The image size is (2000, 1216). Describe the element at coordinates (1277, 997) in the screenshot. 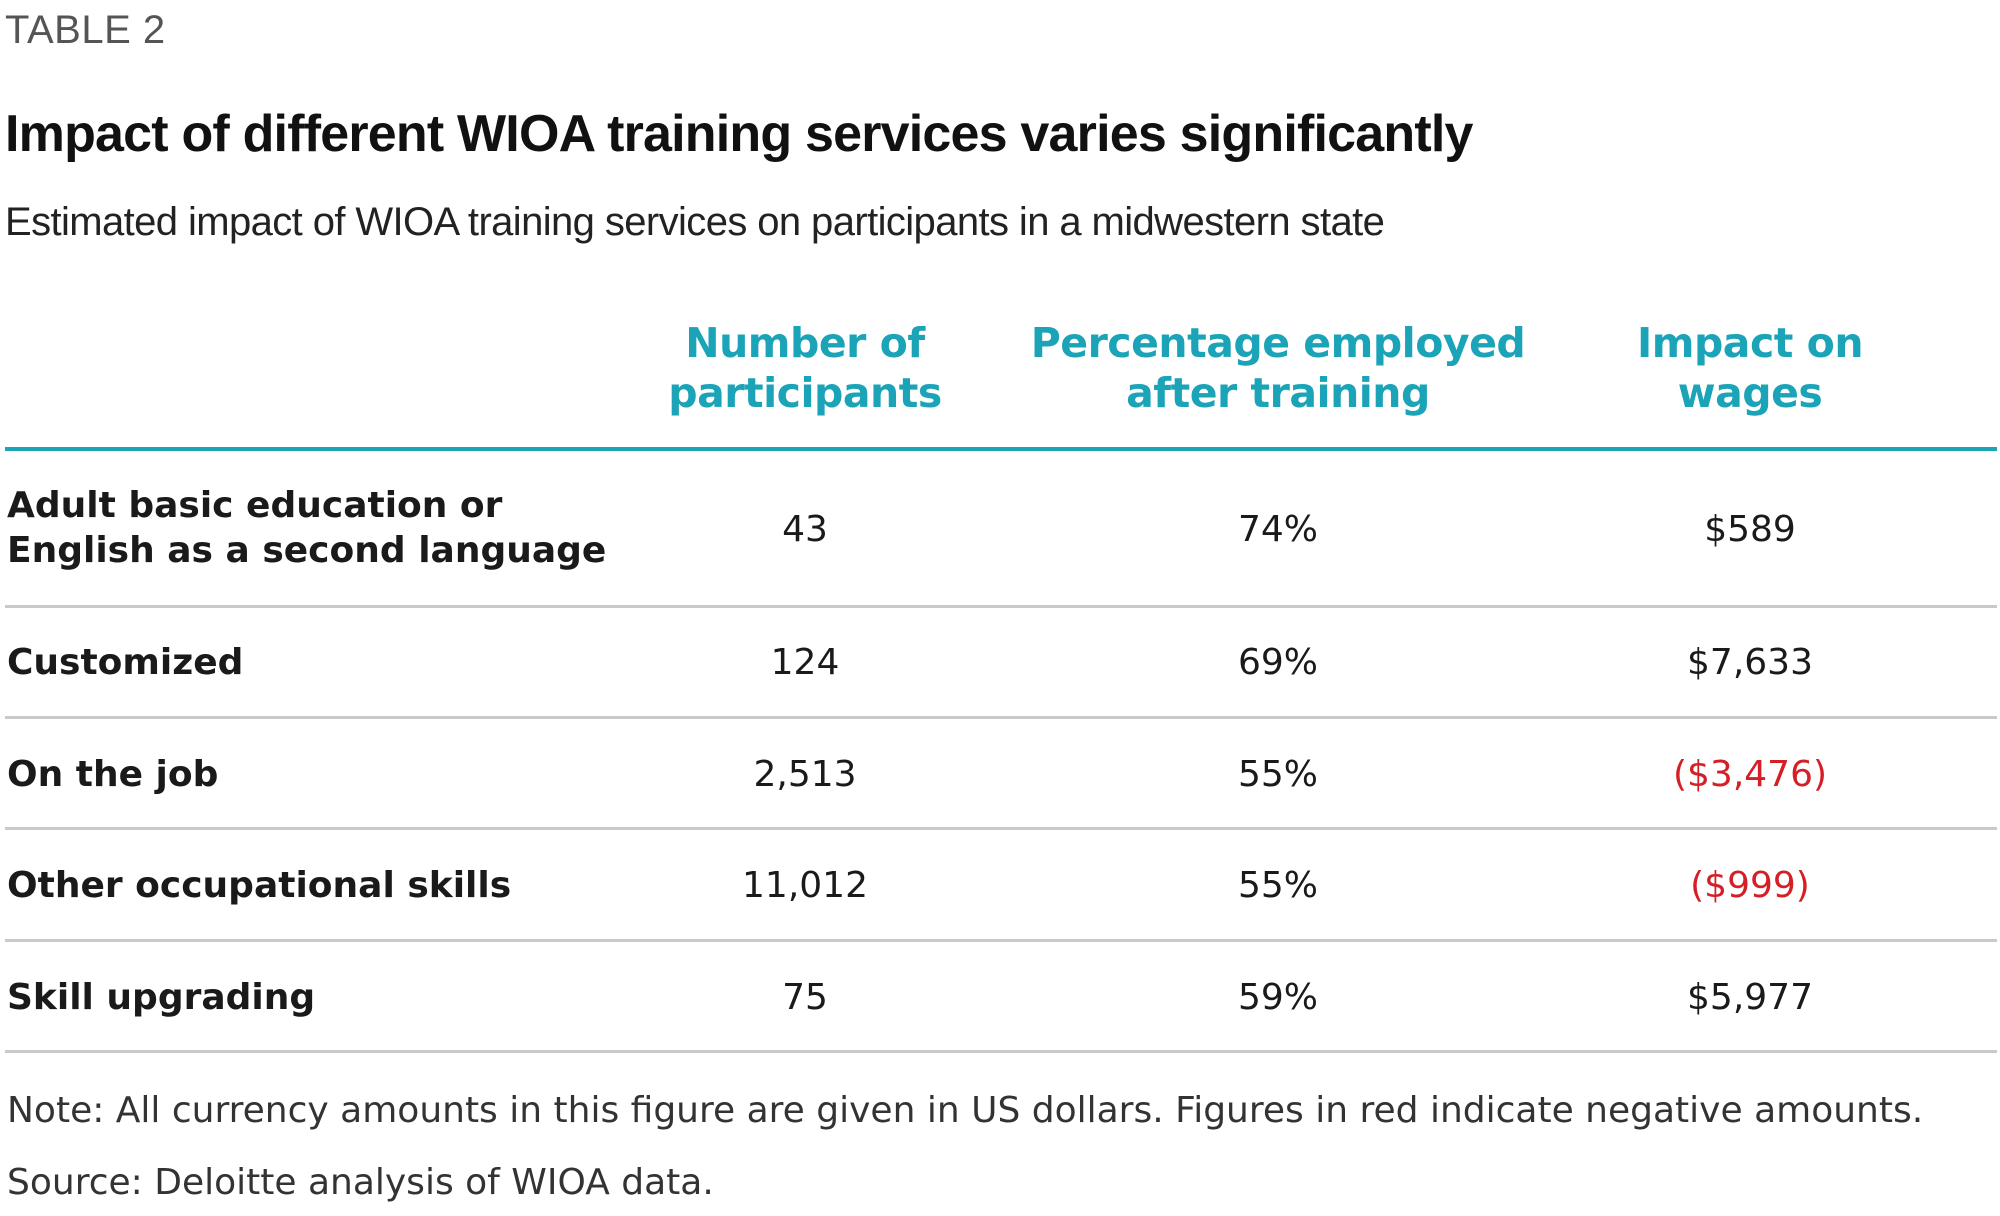

I see `cell-employed: 59%` at that location.